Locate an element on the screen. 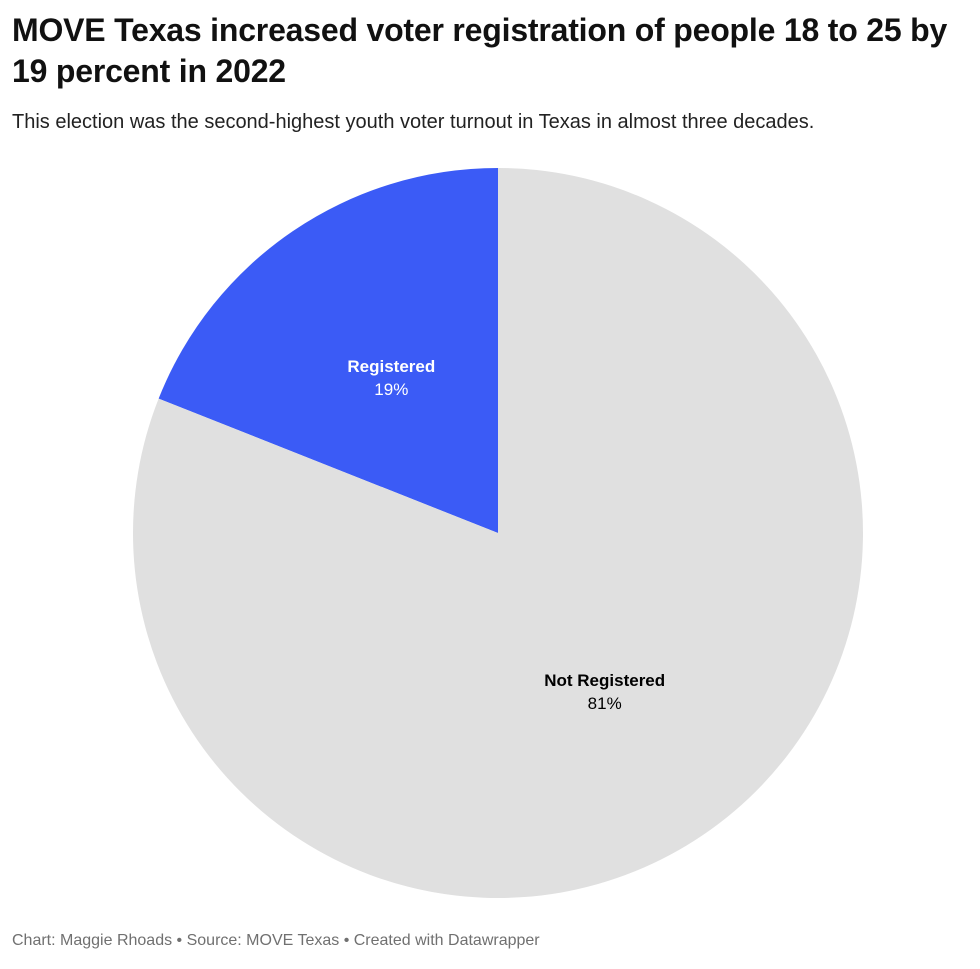  footer-source: Source: MOVE Texas is located at coordinates (263, 940).